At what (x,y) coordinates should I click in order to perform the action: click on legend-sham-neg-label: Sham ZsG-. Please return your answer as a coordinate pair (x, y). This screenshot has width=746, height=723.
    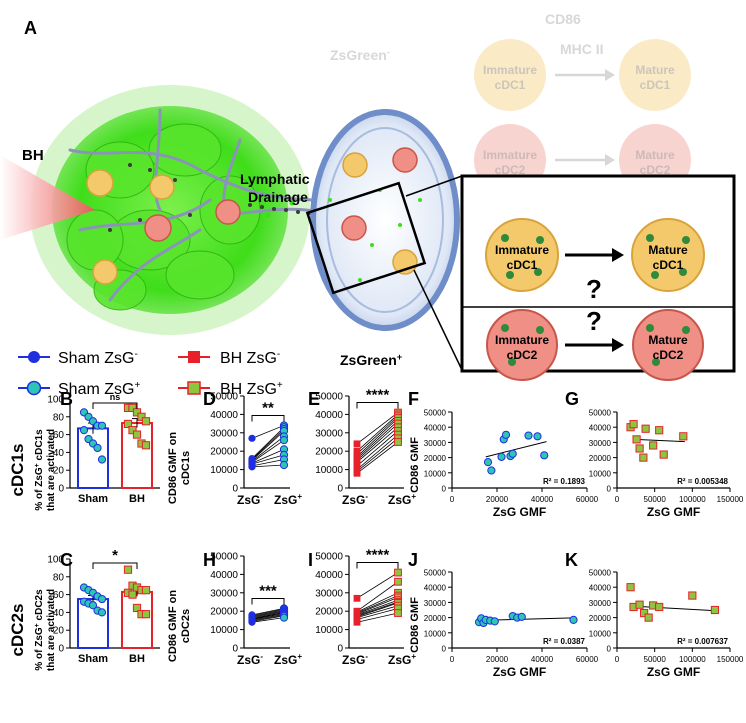
    Looking at the image, I should click on (98, 358).